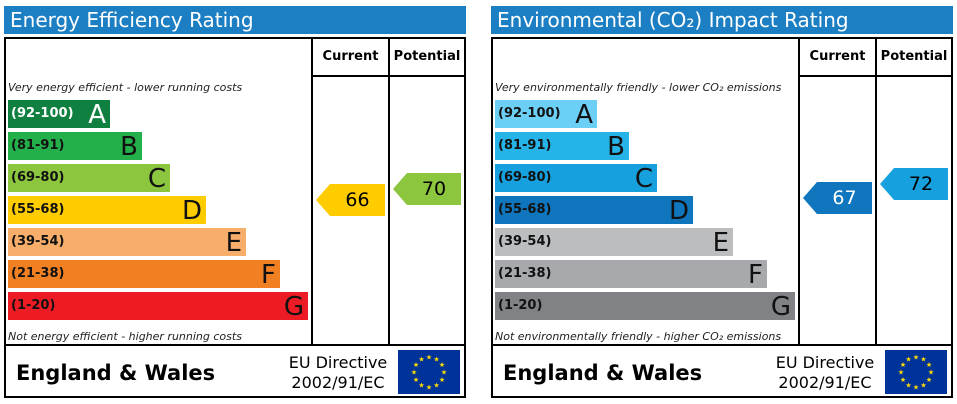 This screenshot has width=957, height=404. Describe the element at coordinates (562, 147) in the screenshot. I see `rating-band-b: (81-91) B` at that location.